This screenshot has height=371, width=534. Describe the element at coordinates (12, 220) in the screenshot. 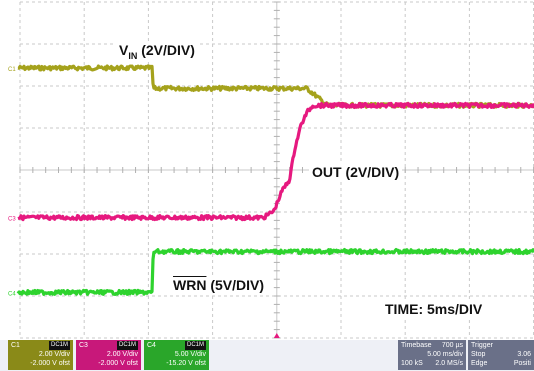

I see `channel-marker-c3: C3` at that location.